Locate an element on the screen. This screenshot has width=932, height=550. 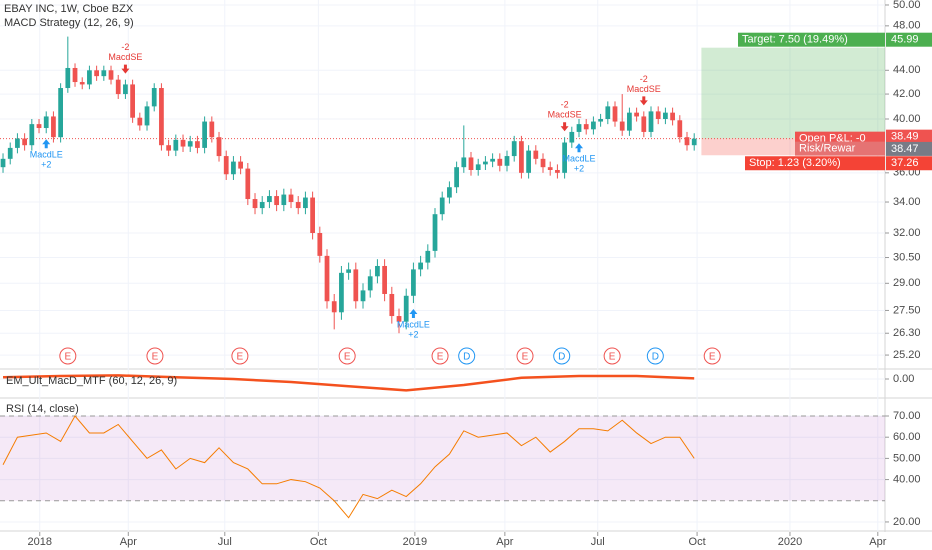
last-price-bg is located at coordinates (909, 136).